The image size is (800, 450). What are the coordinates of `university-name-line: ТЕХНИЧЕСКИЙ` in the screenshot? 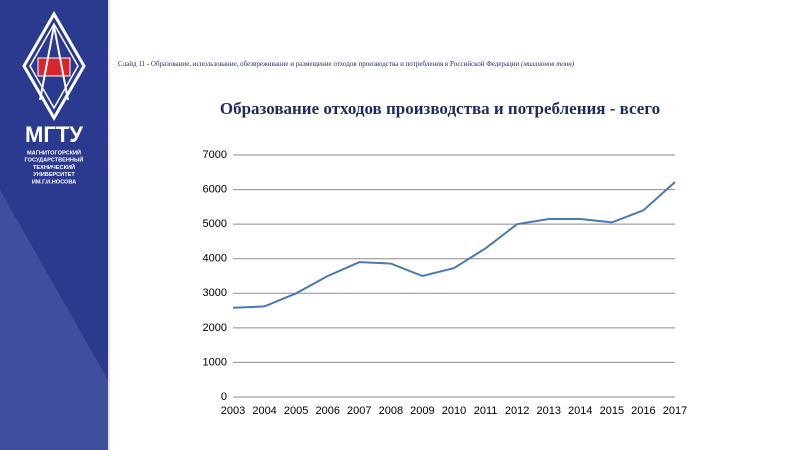 It's located at (54, 167).